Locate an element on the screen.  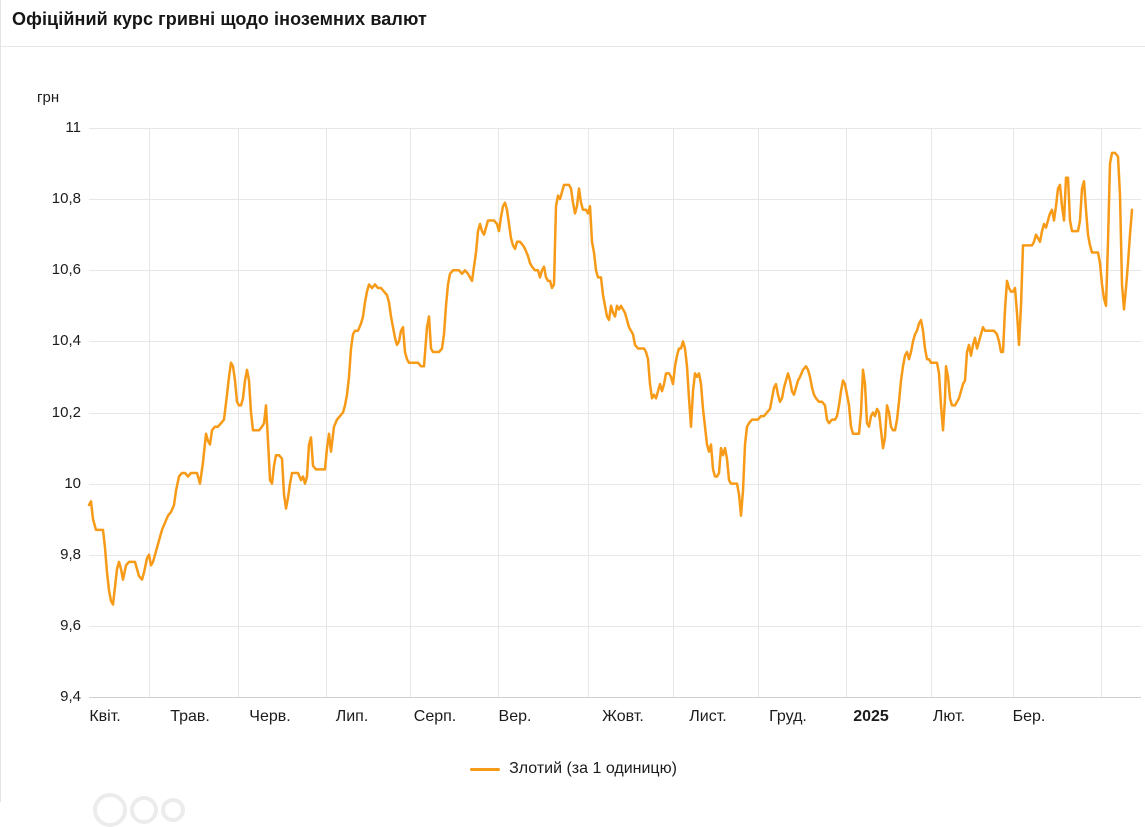
y-tick-label: 9,4 is located at coordinates (70, 696).